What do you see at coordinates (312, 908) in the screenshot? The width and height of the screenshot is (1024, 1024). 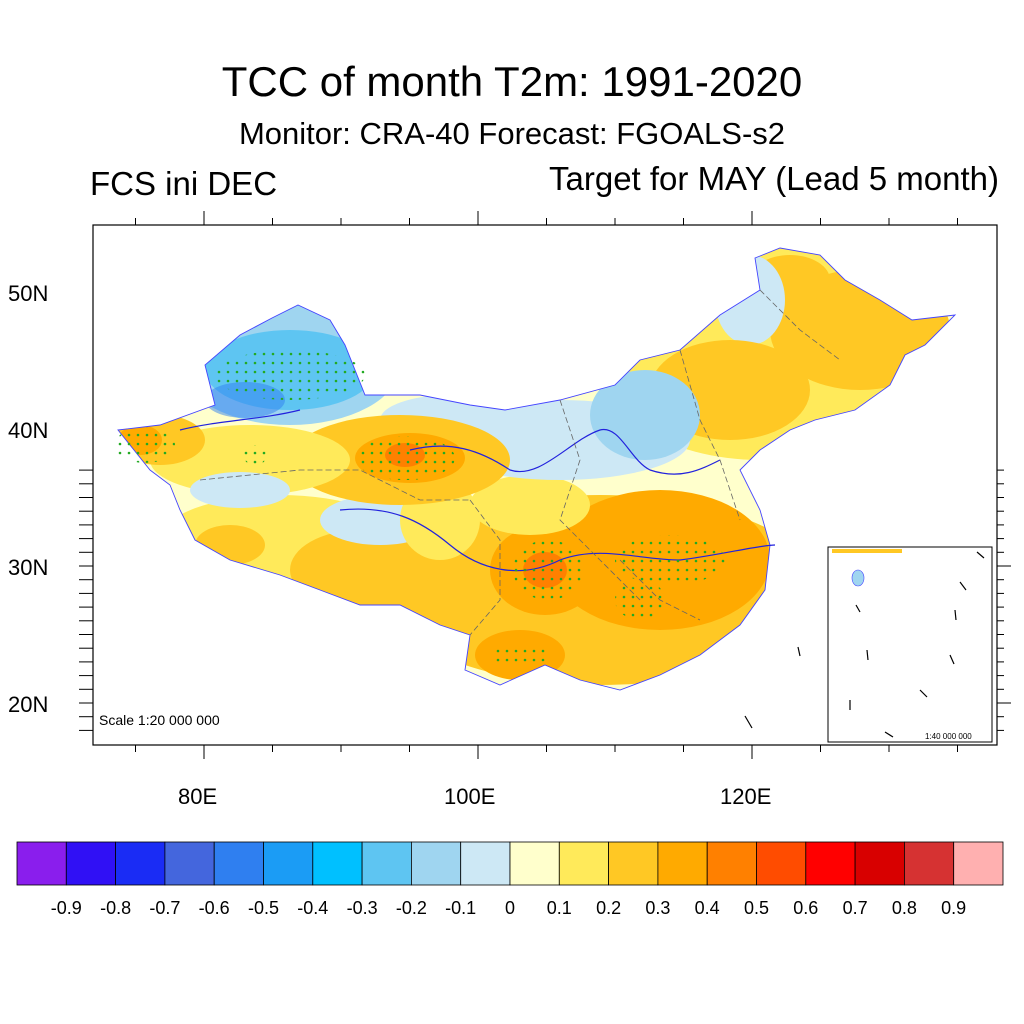 I see `colorbar-label: -0.4` at bounding box center [312, 908].